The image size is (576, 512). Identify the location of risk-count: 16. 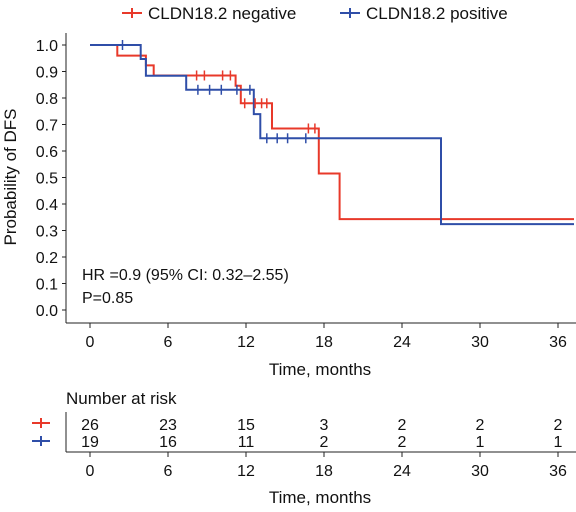
(168, 442).